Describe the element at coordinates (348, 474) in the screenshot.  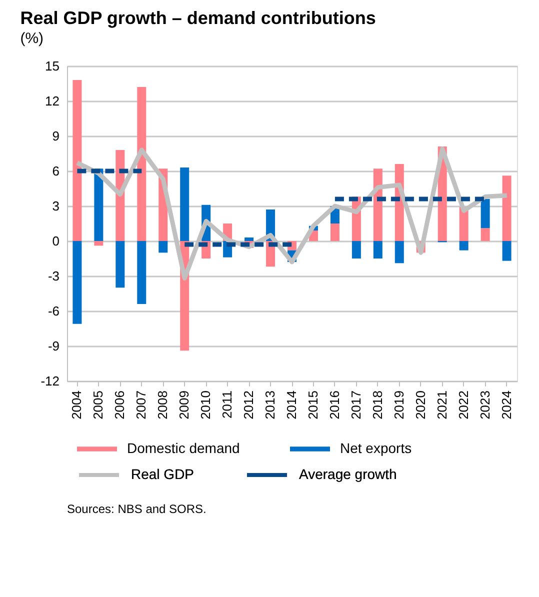
I see `legend-label: Average growth` at that location.